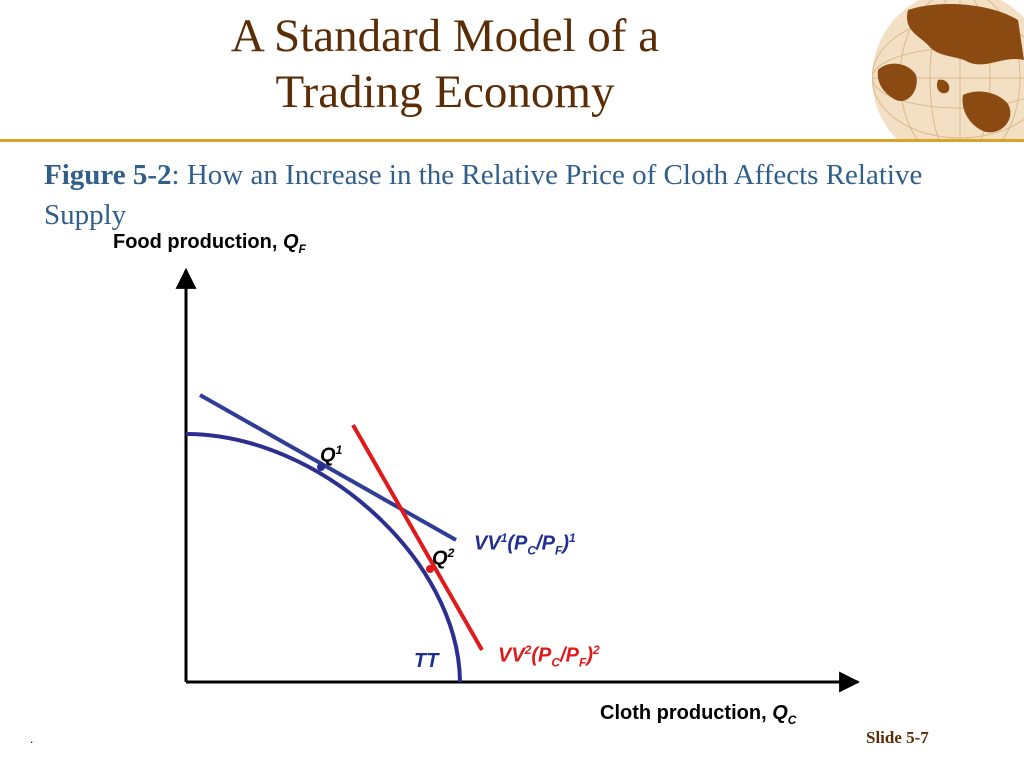 This screenshot has width=1024, height=768. I want to click on tt-curve, so click(323, 557).